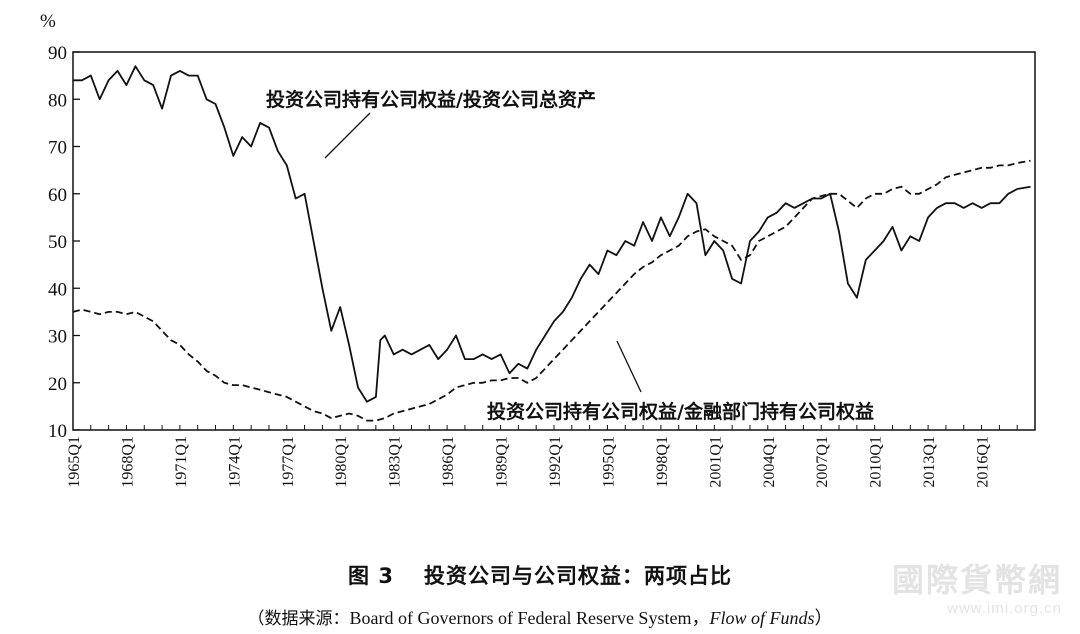  I want to click on y-tick-label: 10, so click(57, 431).